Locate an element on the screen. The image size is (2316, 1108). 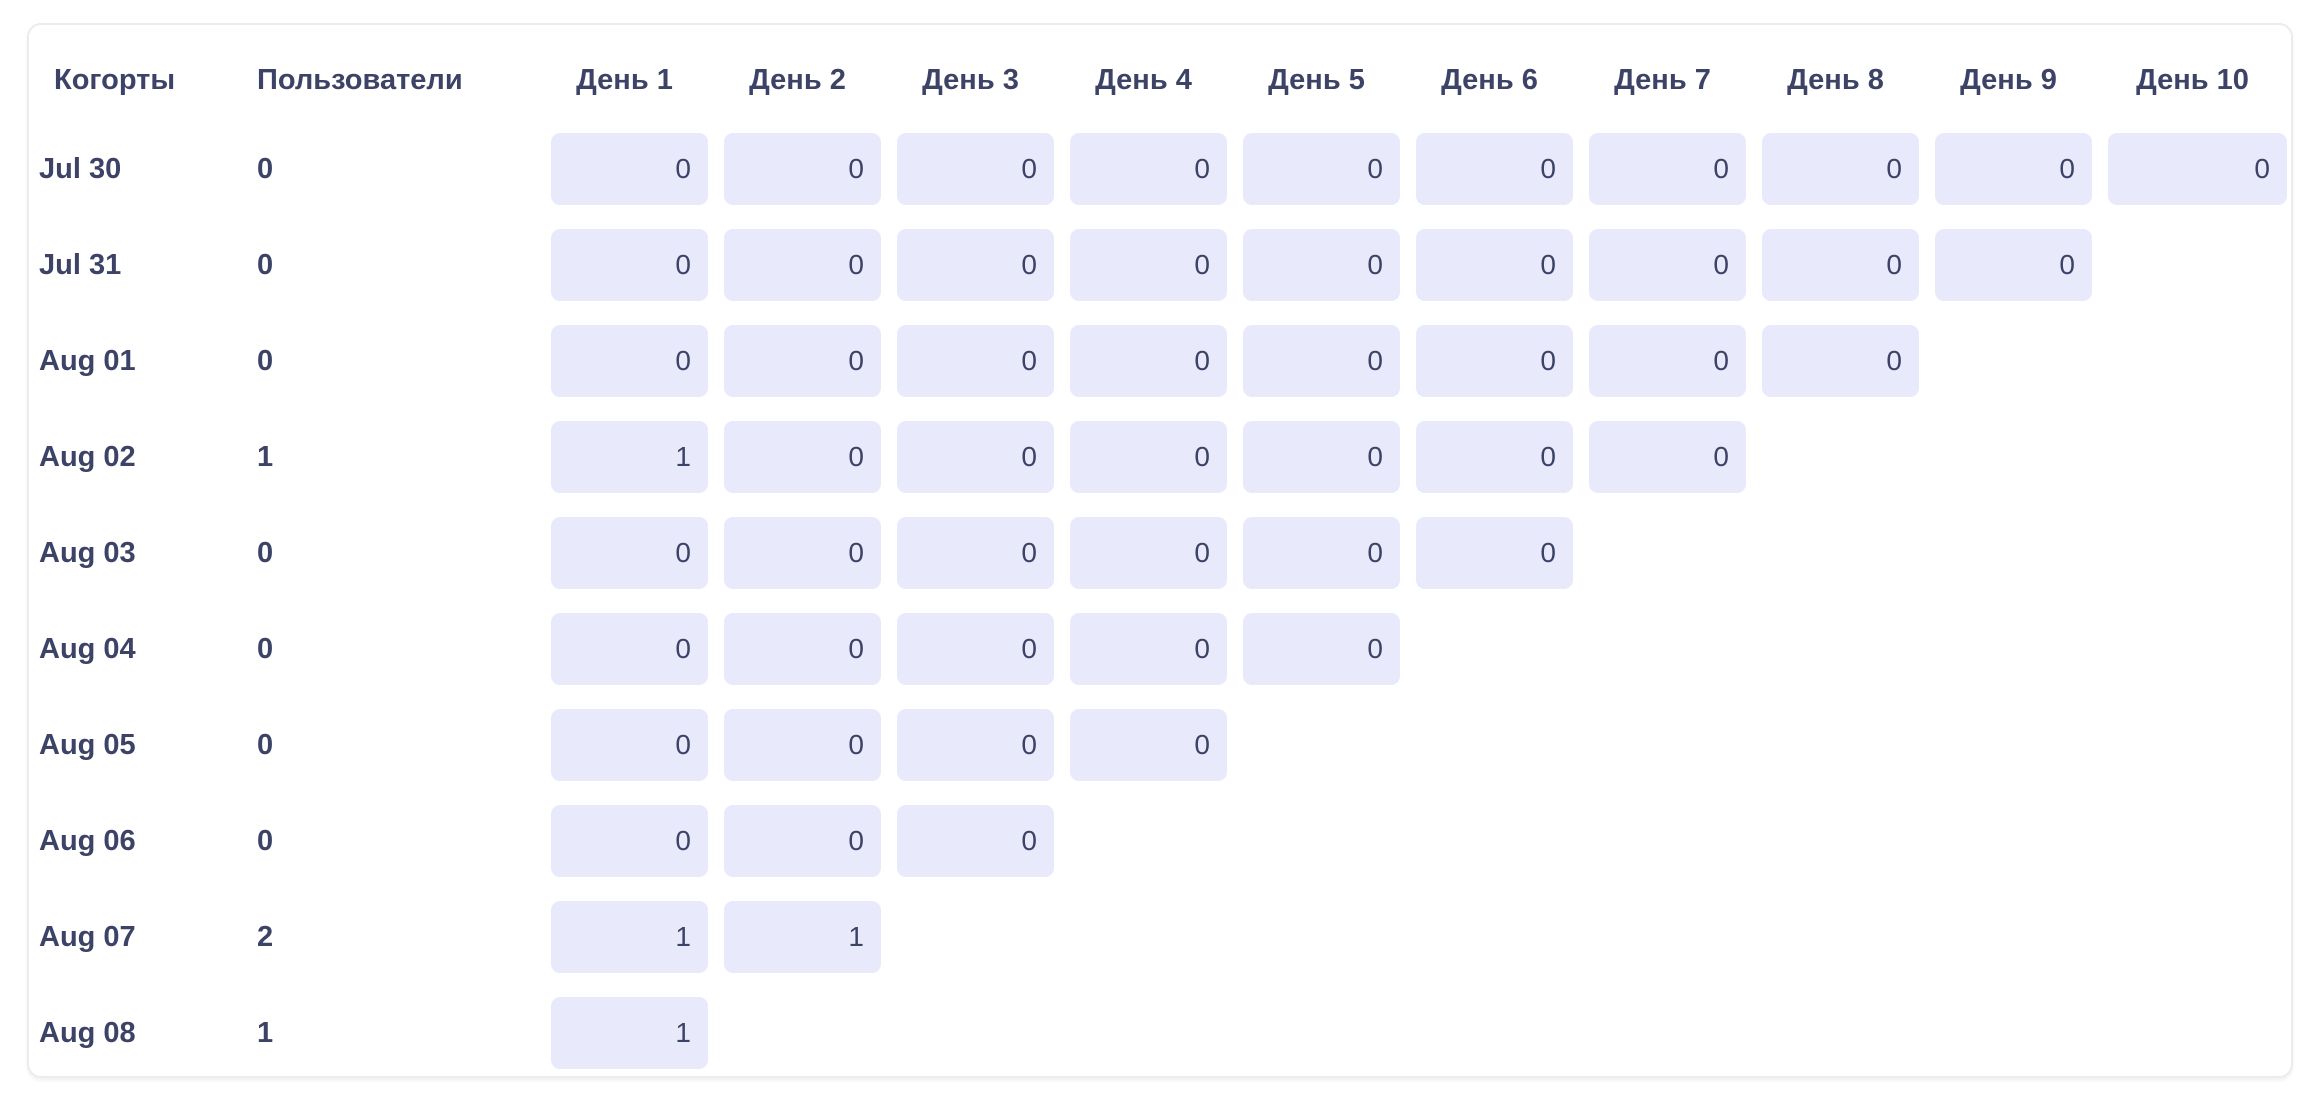
table-row: Aug 05 0 0 0 0 0 is located at coordinates (1165, 745).